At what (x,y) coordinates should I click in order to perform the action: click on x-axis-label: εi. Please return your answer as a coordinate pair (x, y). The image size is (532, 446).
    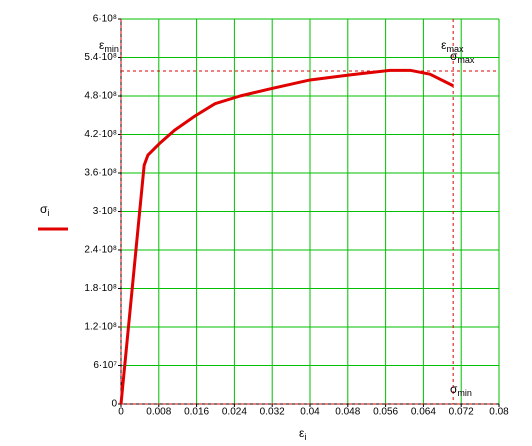
    Looking at the image, I should click on (302, 434).